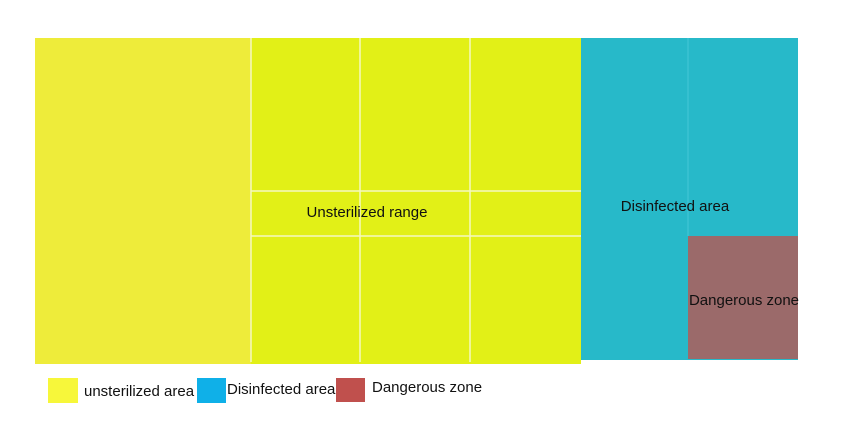  Describe the element at coordinates (675, 206) in the screenshot. I see `zone-label: Disinfected area` at that location.